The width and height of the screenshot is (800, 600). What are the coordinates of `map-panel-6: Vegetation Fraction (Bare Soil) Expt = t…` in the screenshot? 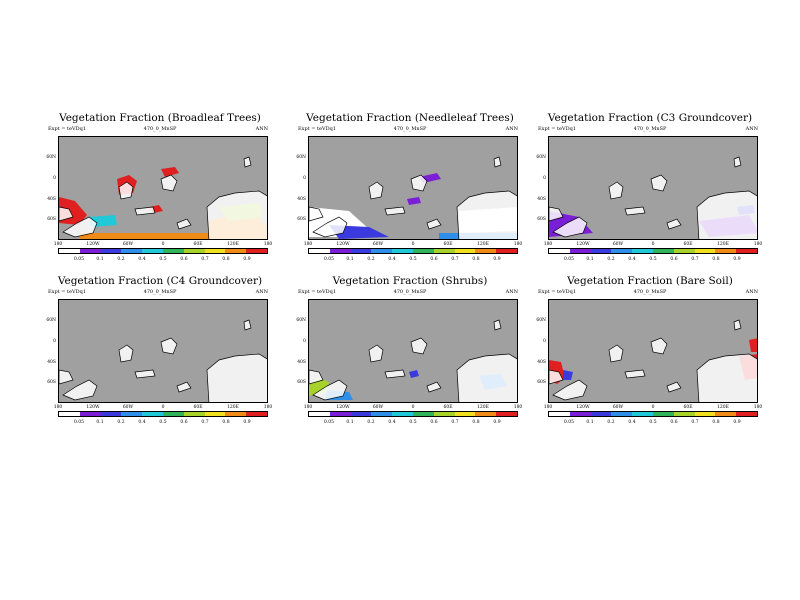 It's located at (650, 355).